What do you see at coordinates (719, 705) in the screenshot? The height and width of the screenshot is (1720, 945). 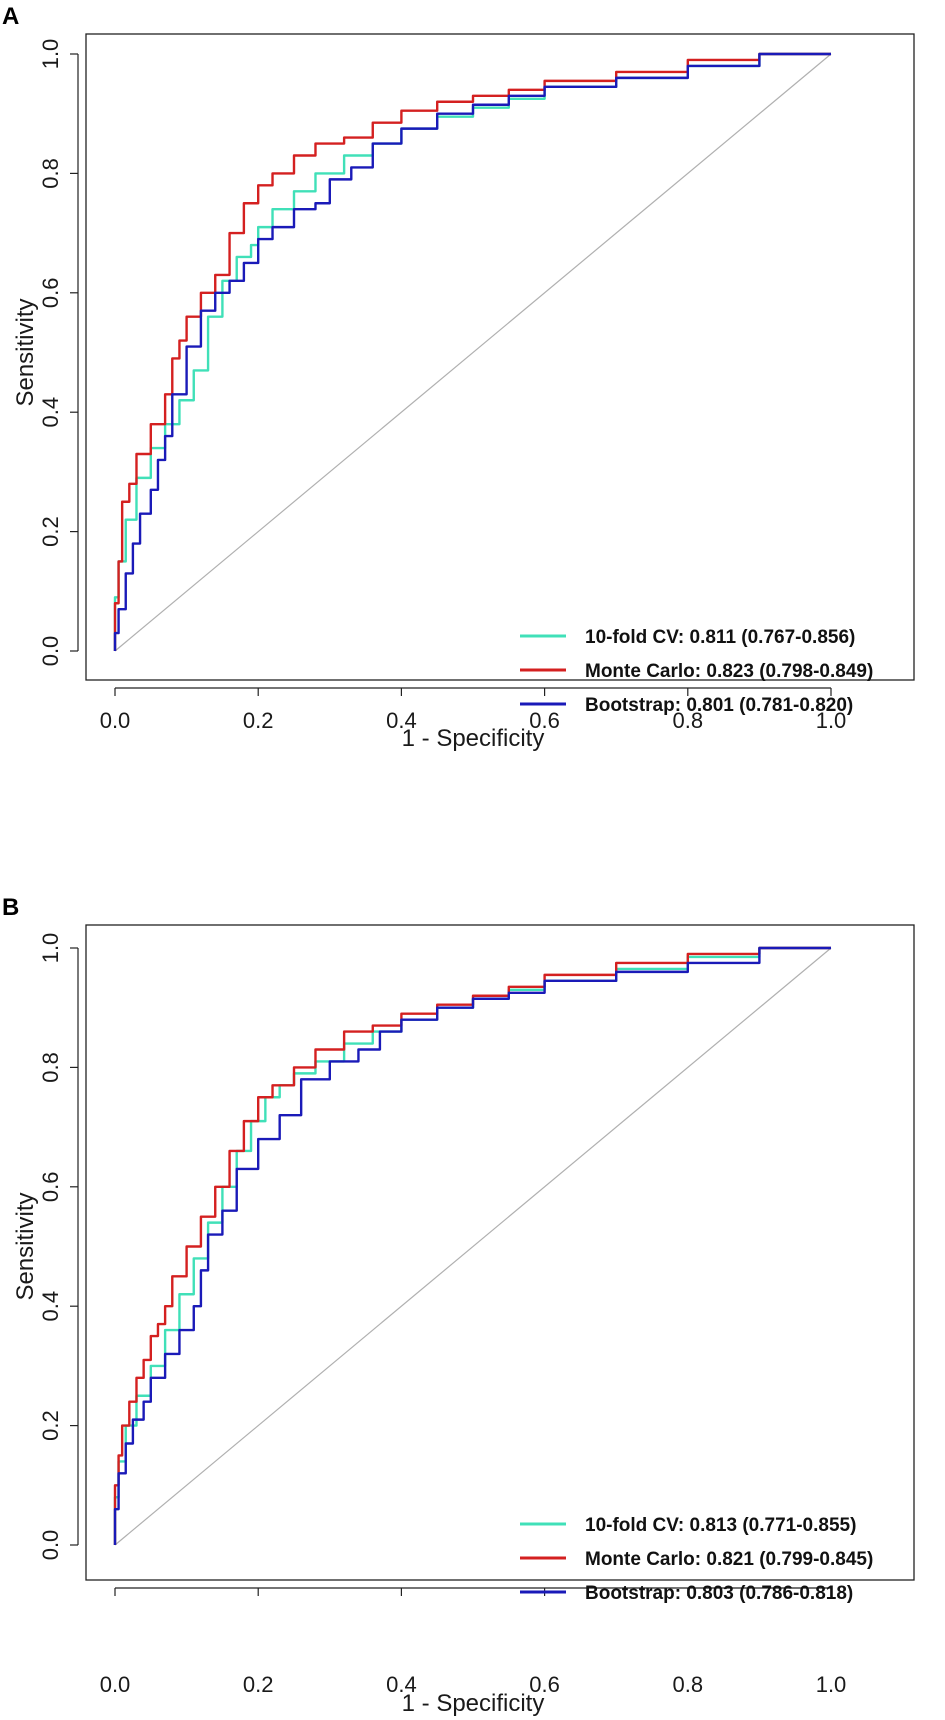 I see `legend-label: Bootstrap: 0.801 (0.781-0.820)` at bounding box center [719, 705].